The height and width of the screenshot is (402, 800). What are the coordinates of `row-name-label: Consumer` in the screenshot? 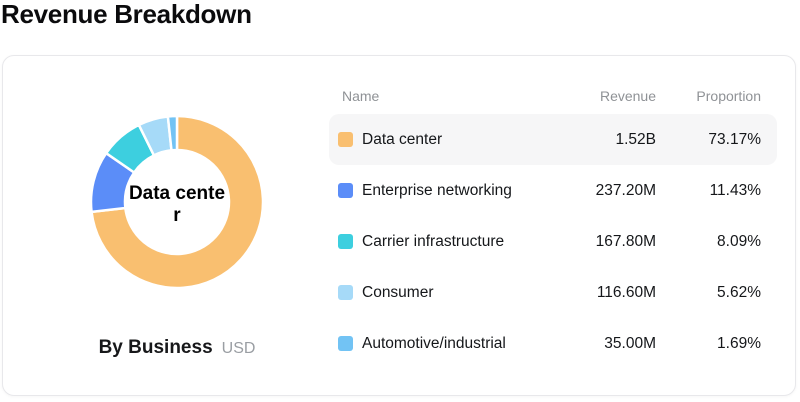 It's located at (398, 292).